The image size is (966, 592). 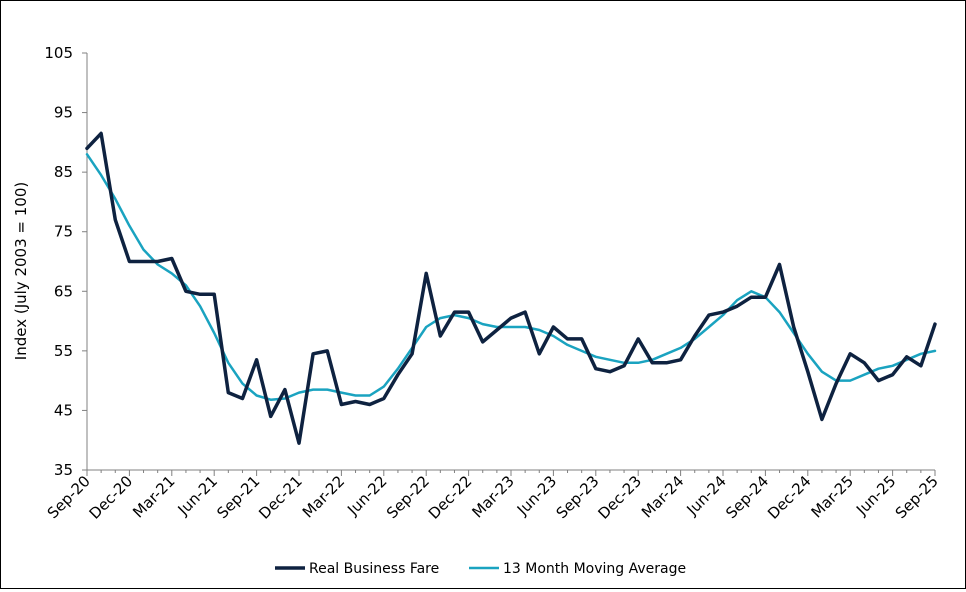 I want to click on x-tick-label: Jun-22, so click(x=366, y=495).